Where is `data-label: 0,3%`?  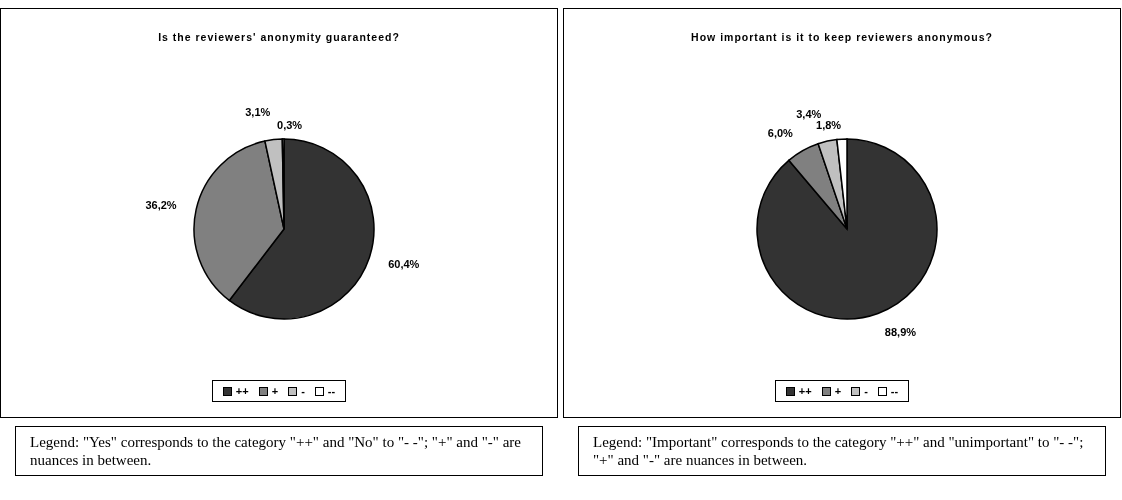 data-label: 0,3% is located at coordinates (290, 125).